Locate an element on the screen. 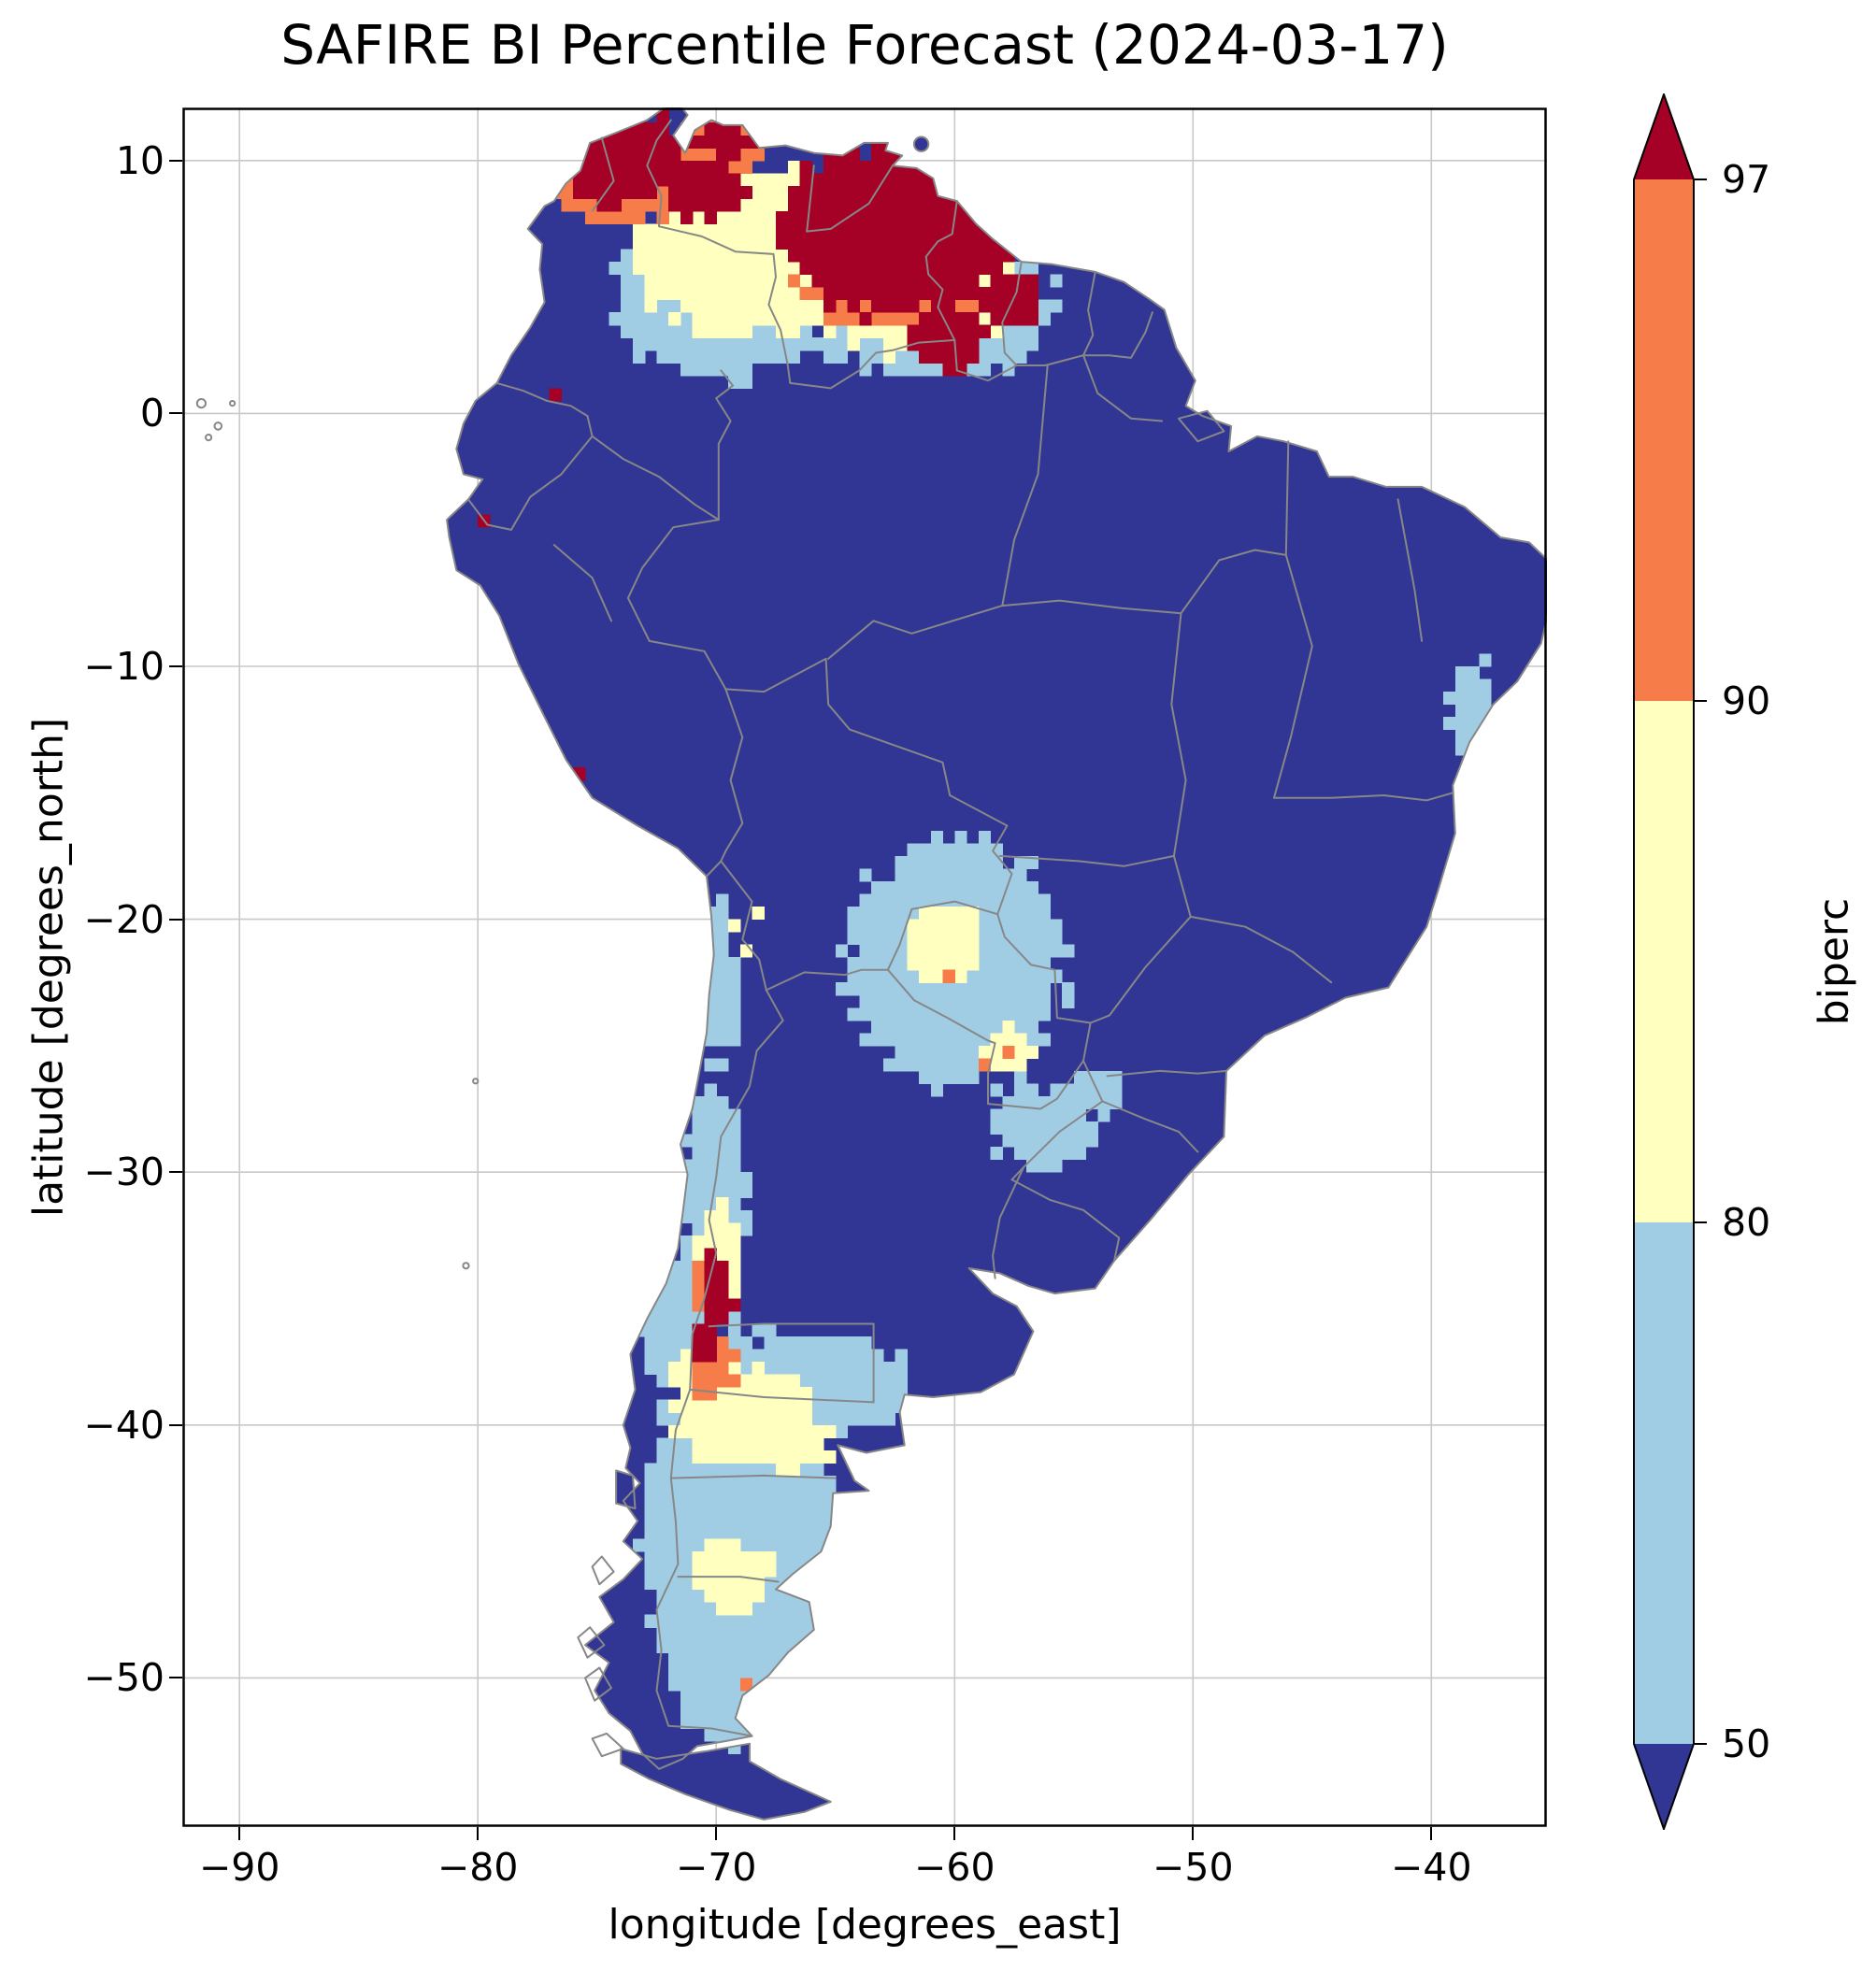 The width and height of the screenshot is (1876, 1971). x-tick-label: −40 is located at coordinates (1431, 1867).